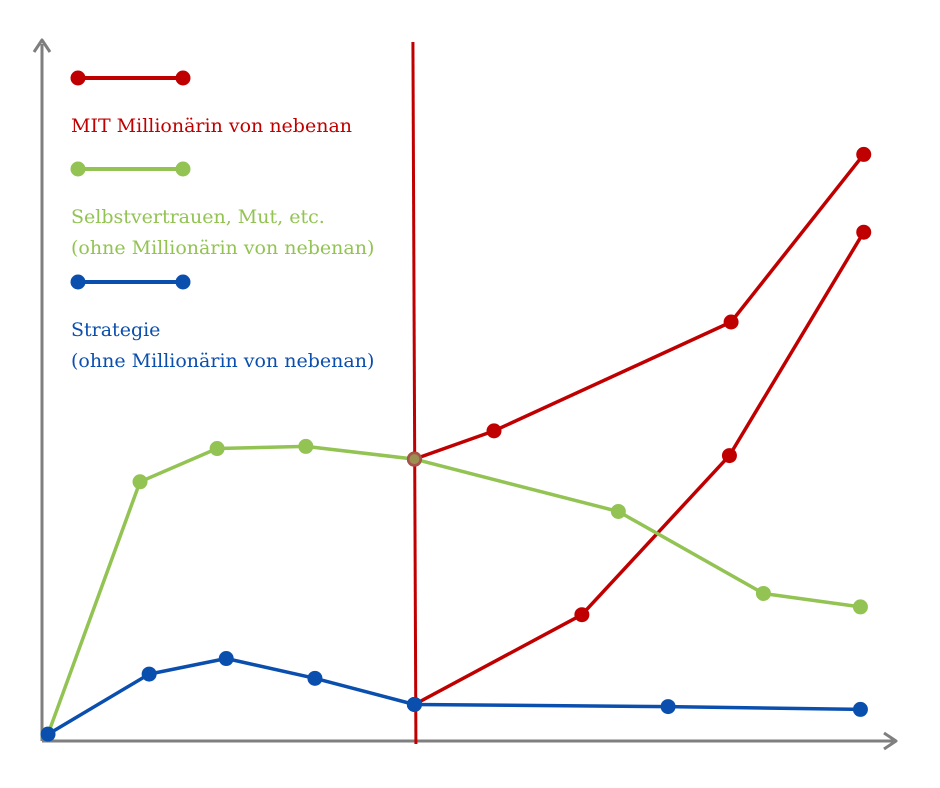 The image size is (940, 788). Describe the element at coordinates (183, 169) in the screenshot. I see `legend-swatch-dot-right-green` at that location.